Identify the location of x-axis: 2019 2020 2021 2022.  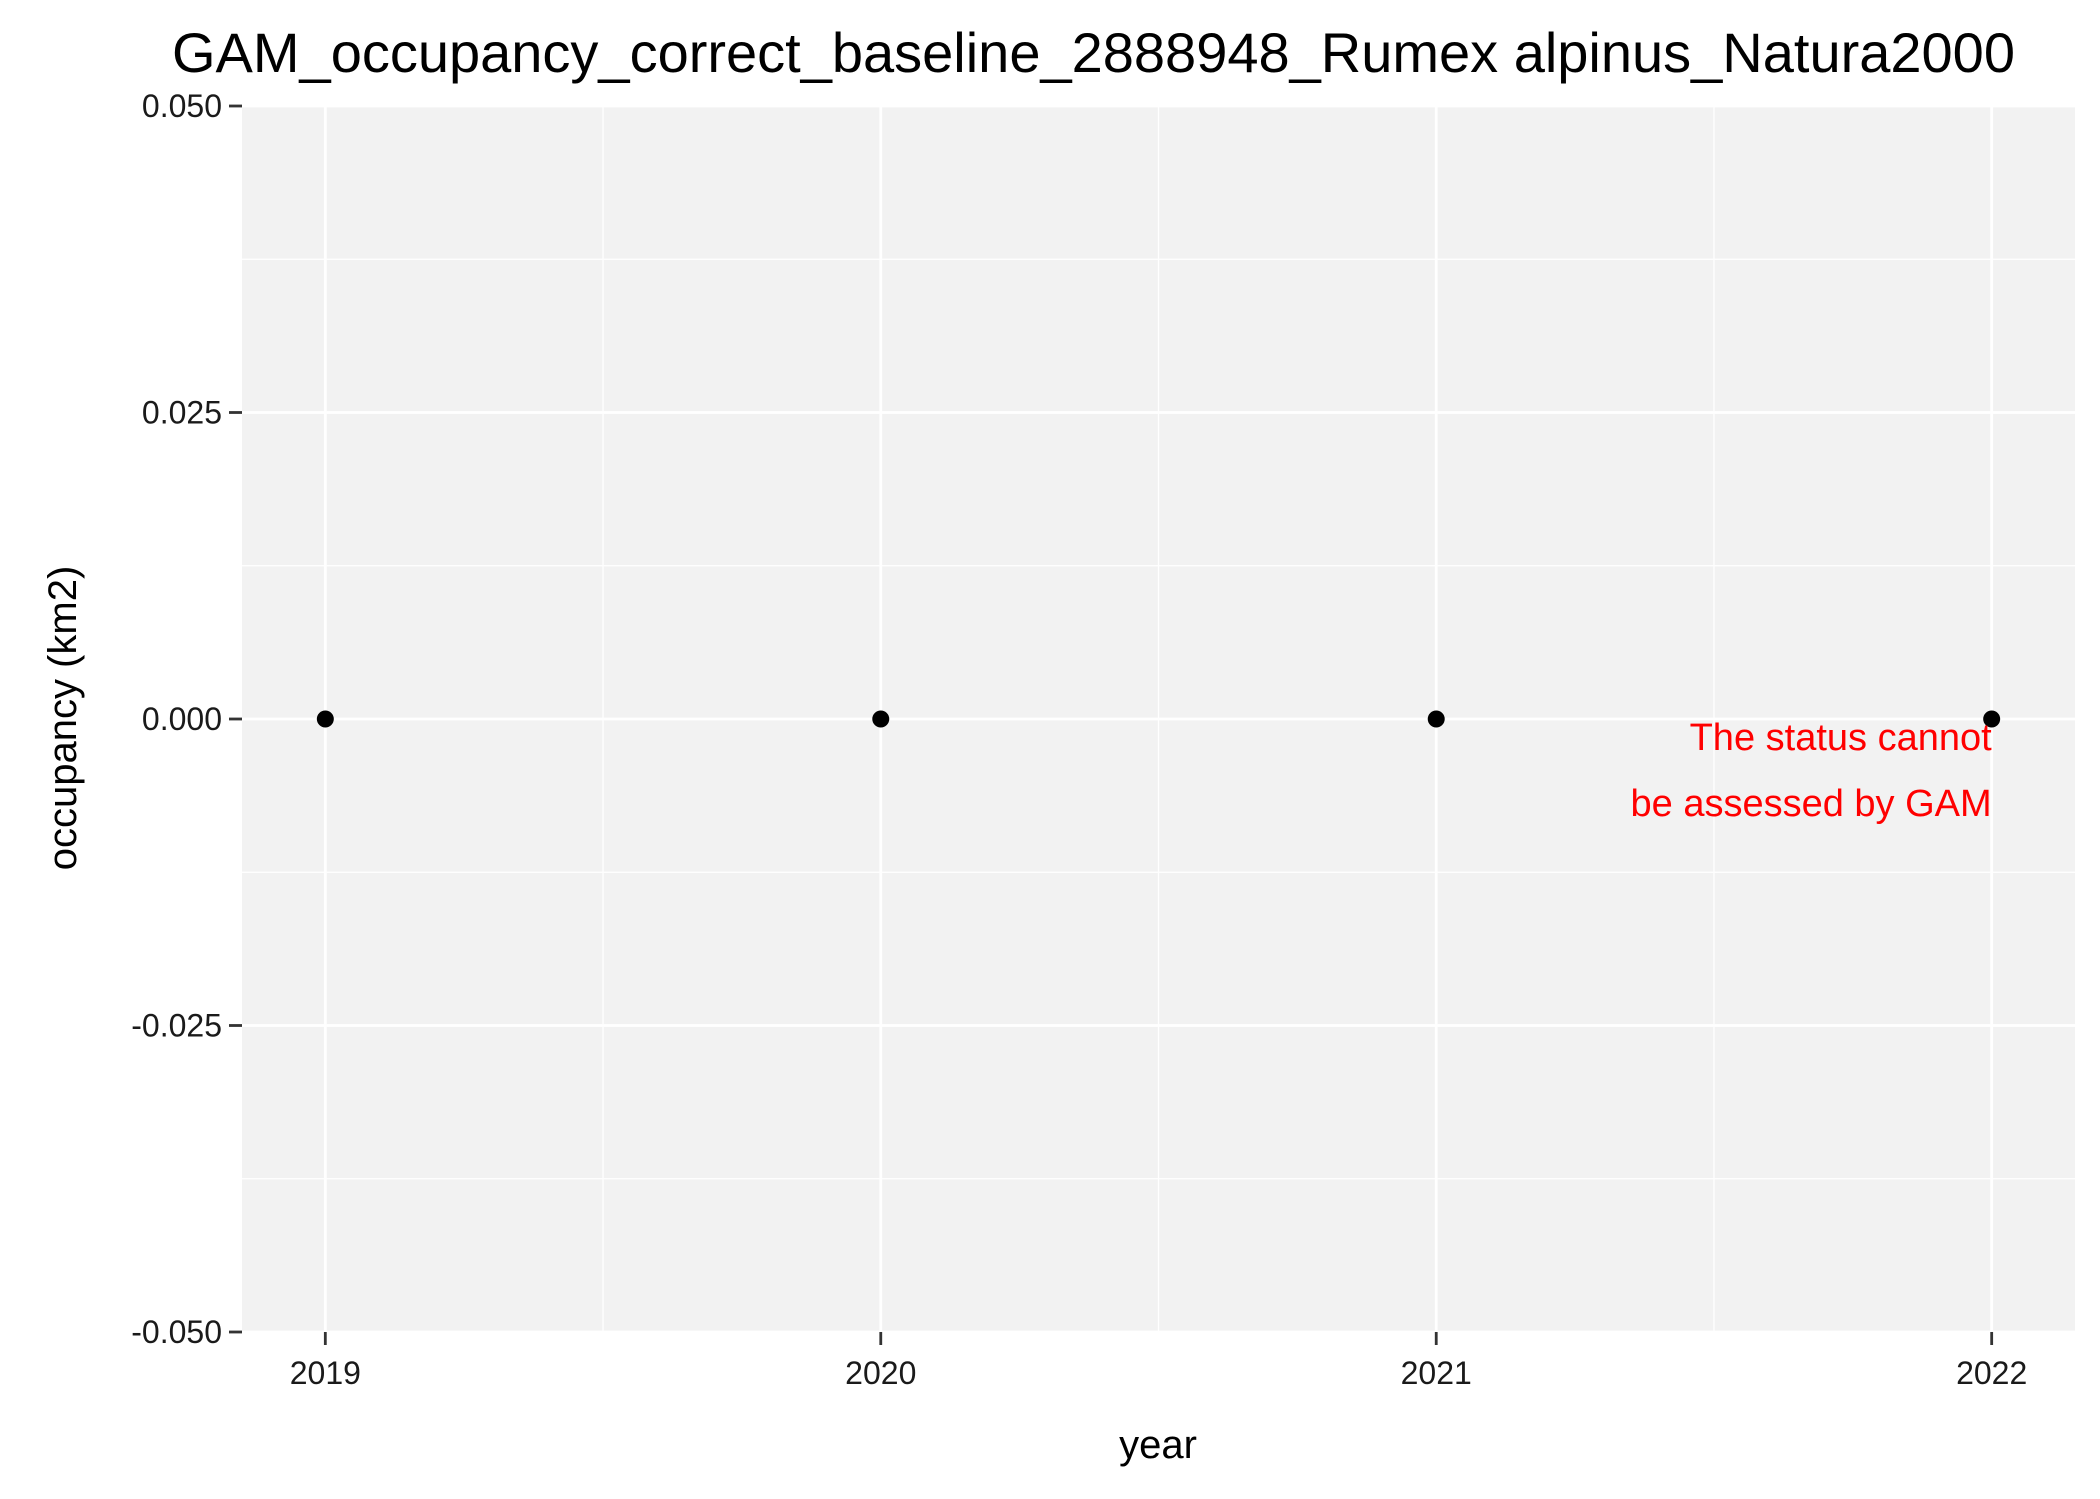
(1158, 1361).